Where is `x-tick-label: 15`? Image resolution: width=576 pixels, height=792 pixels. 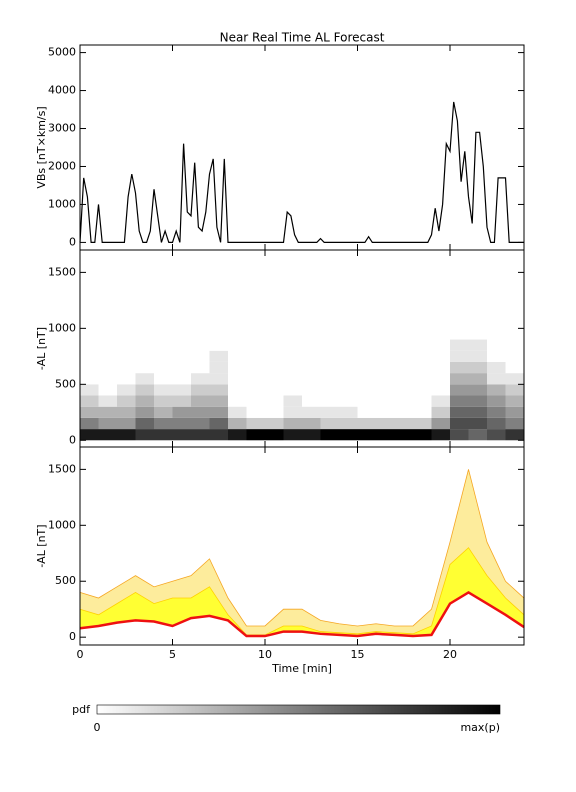
x-tick-label: 15 is located at coordinates (358, 654).